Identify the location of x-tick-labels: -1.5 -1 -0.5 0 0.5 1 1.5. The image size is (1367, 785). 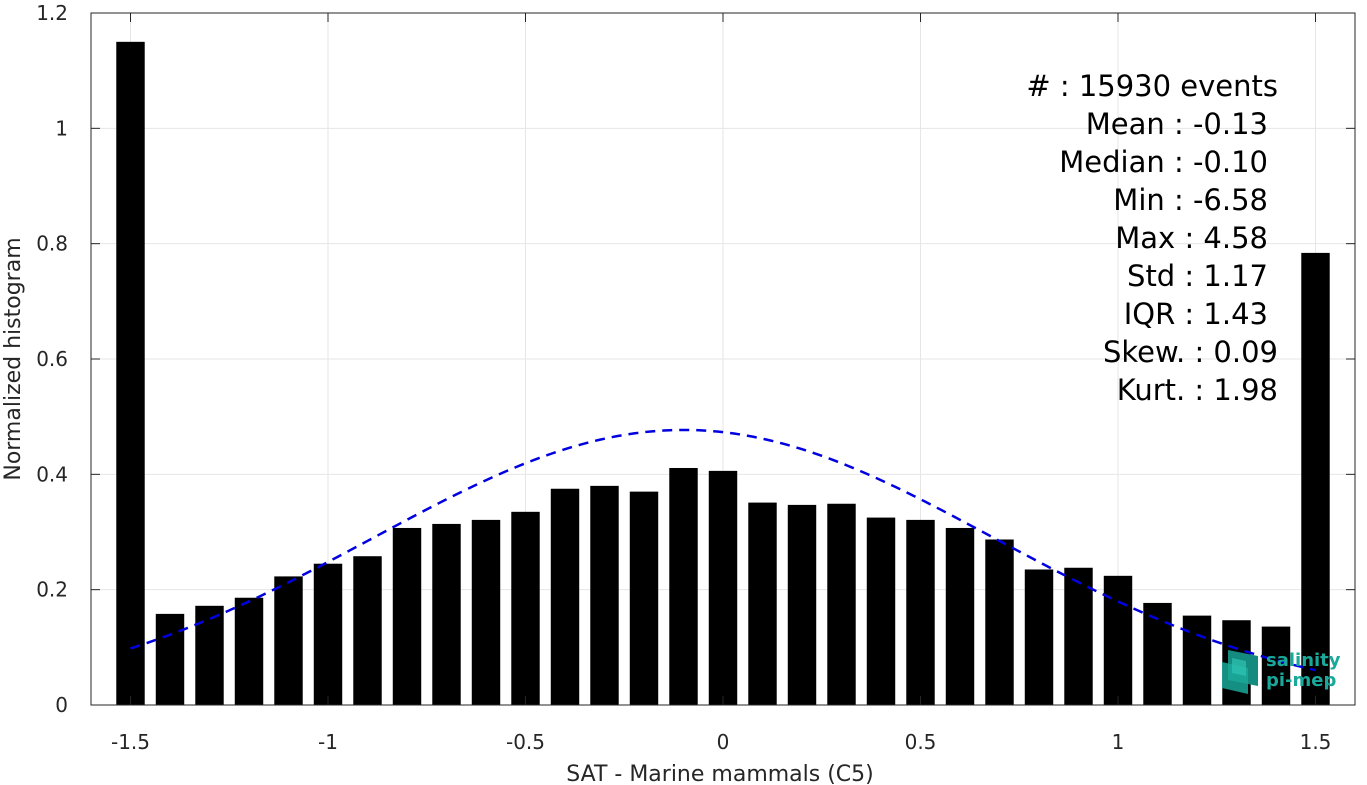
(721, 742).